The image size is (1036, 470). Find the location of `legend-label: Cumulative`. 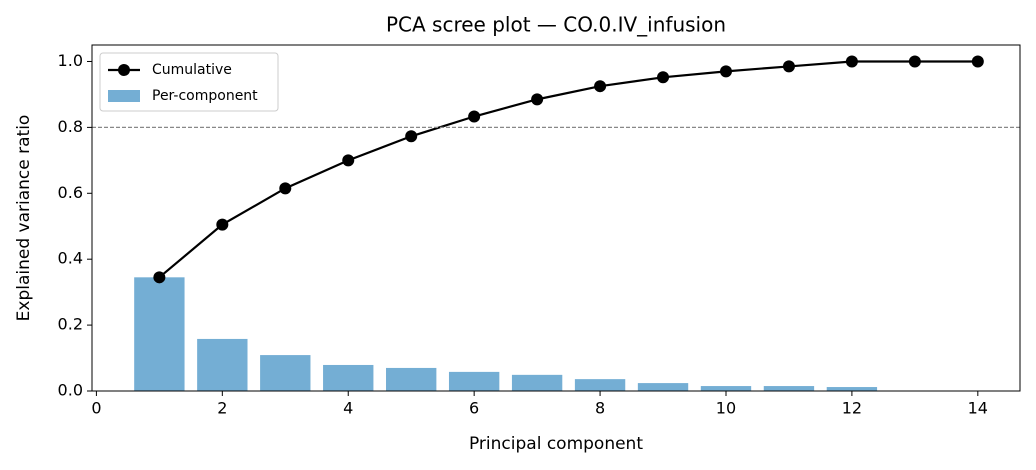

legend-label: Cumulative is located at coordinates (192, 70).